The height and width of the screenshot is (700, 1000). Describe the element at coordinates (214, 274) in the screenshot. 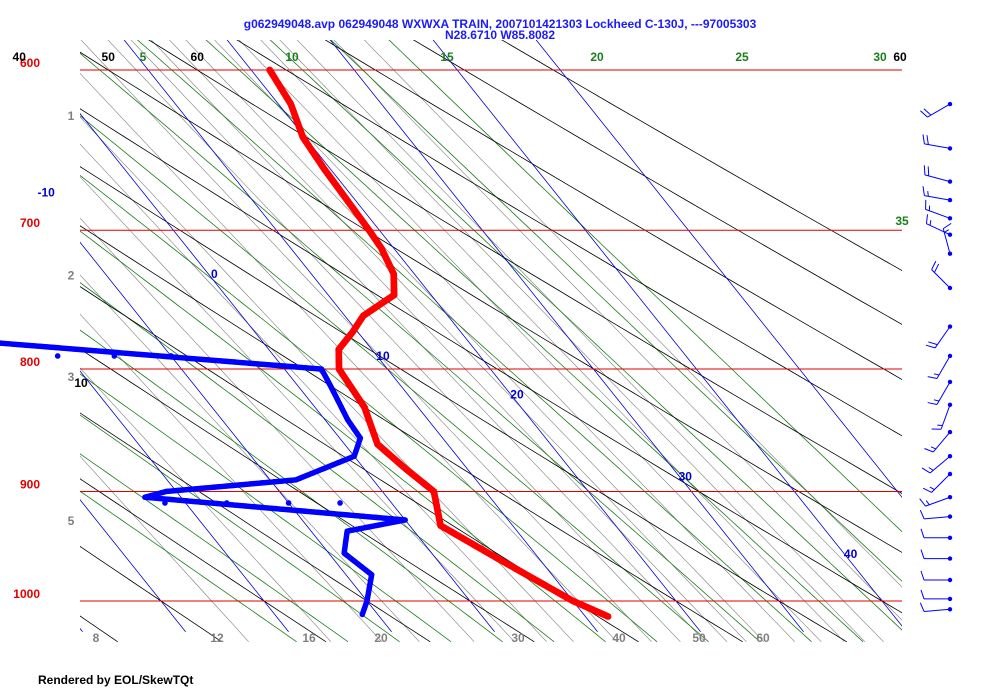

I see `isotherm-label: 0` at that location.